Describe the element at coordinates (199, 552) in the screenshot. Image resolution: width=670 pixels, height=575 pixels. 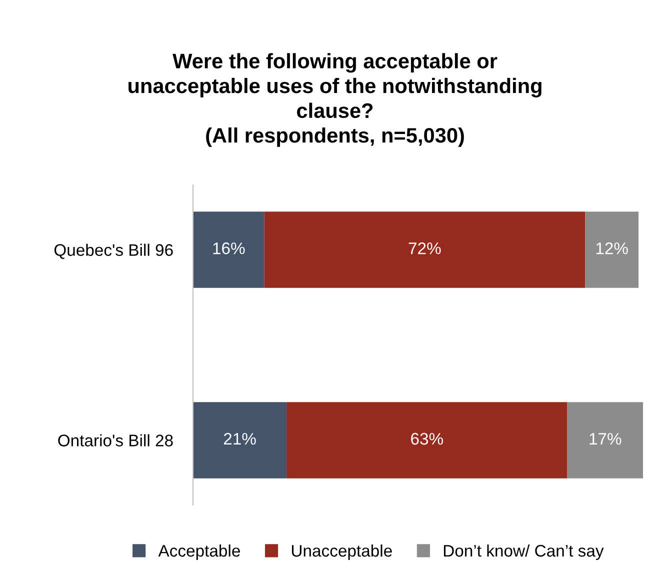
I see `legend-label: Acceptable` at that location.